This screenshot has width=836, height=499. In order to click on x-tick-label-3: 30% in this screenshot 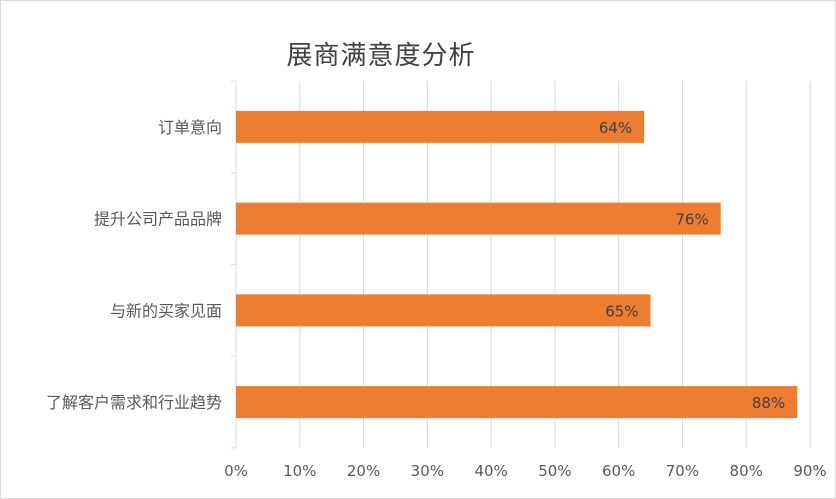, I will do `click(427, 471)`.